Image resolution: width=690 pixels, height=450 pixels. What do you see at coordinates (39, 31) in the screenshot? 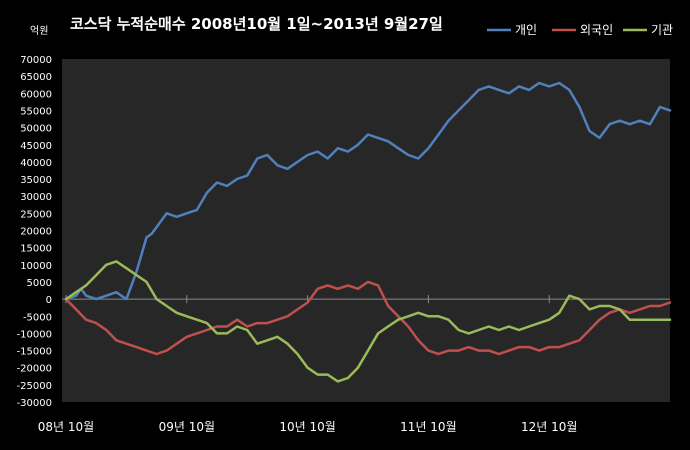
I see `unit-label: 억원` at bounding box center [39, 31].